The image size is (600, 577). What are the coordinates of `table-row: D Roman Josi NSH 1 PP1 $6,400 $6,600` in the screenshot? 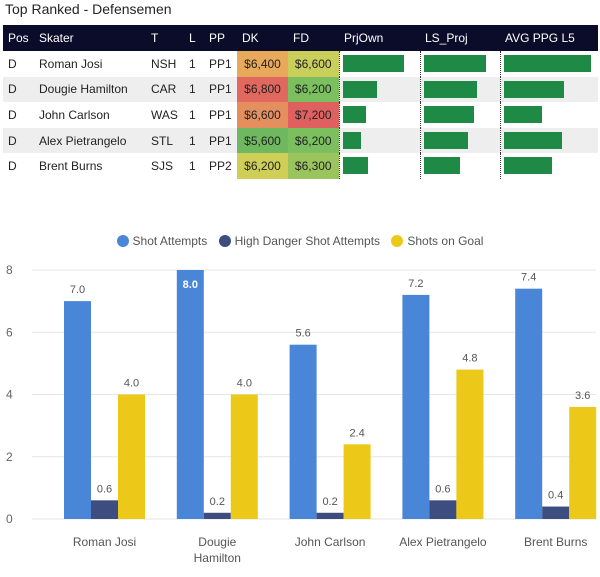 It's located at (300, 64).